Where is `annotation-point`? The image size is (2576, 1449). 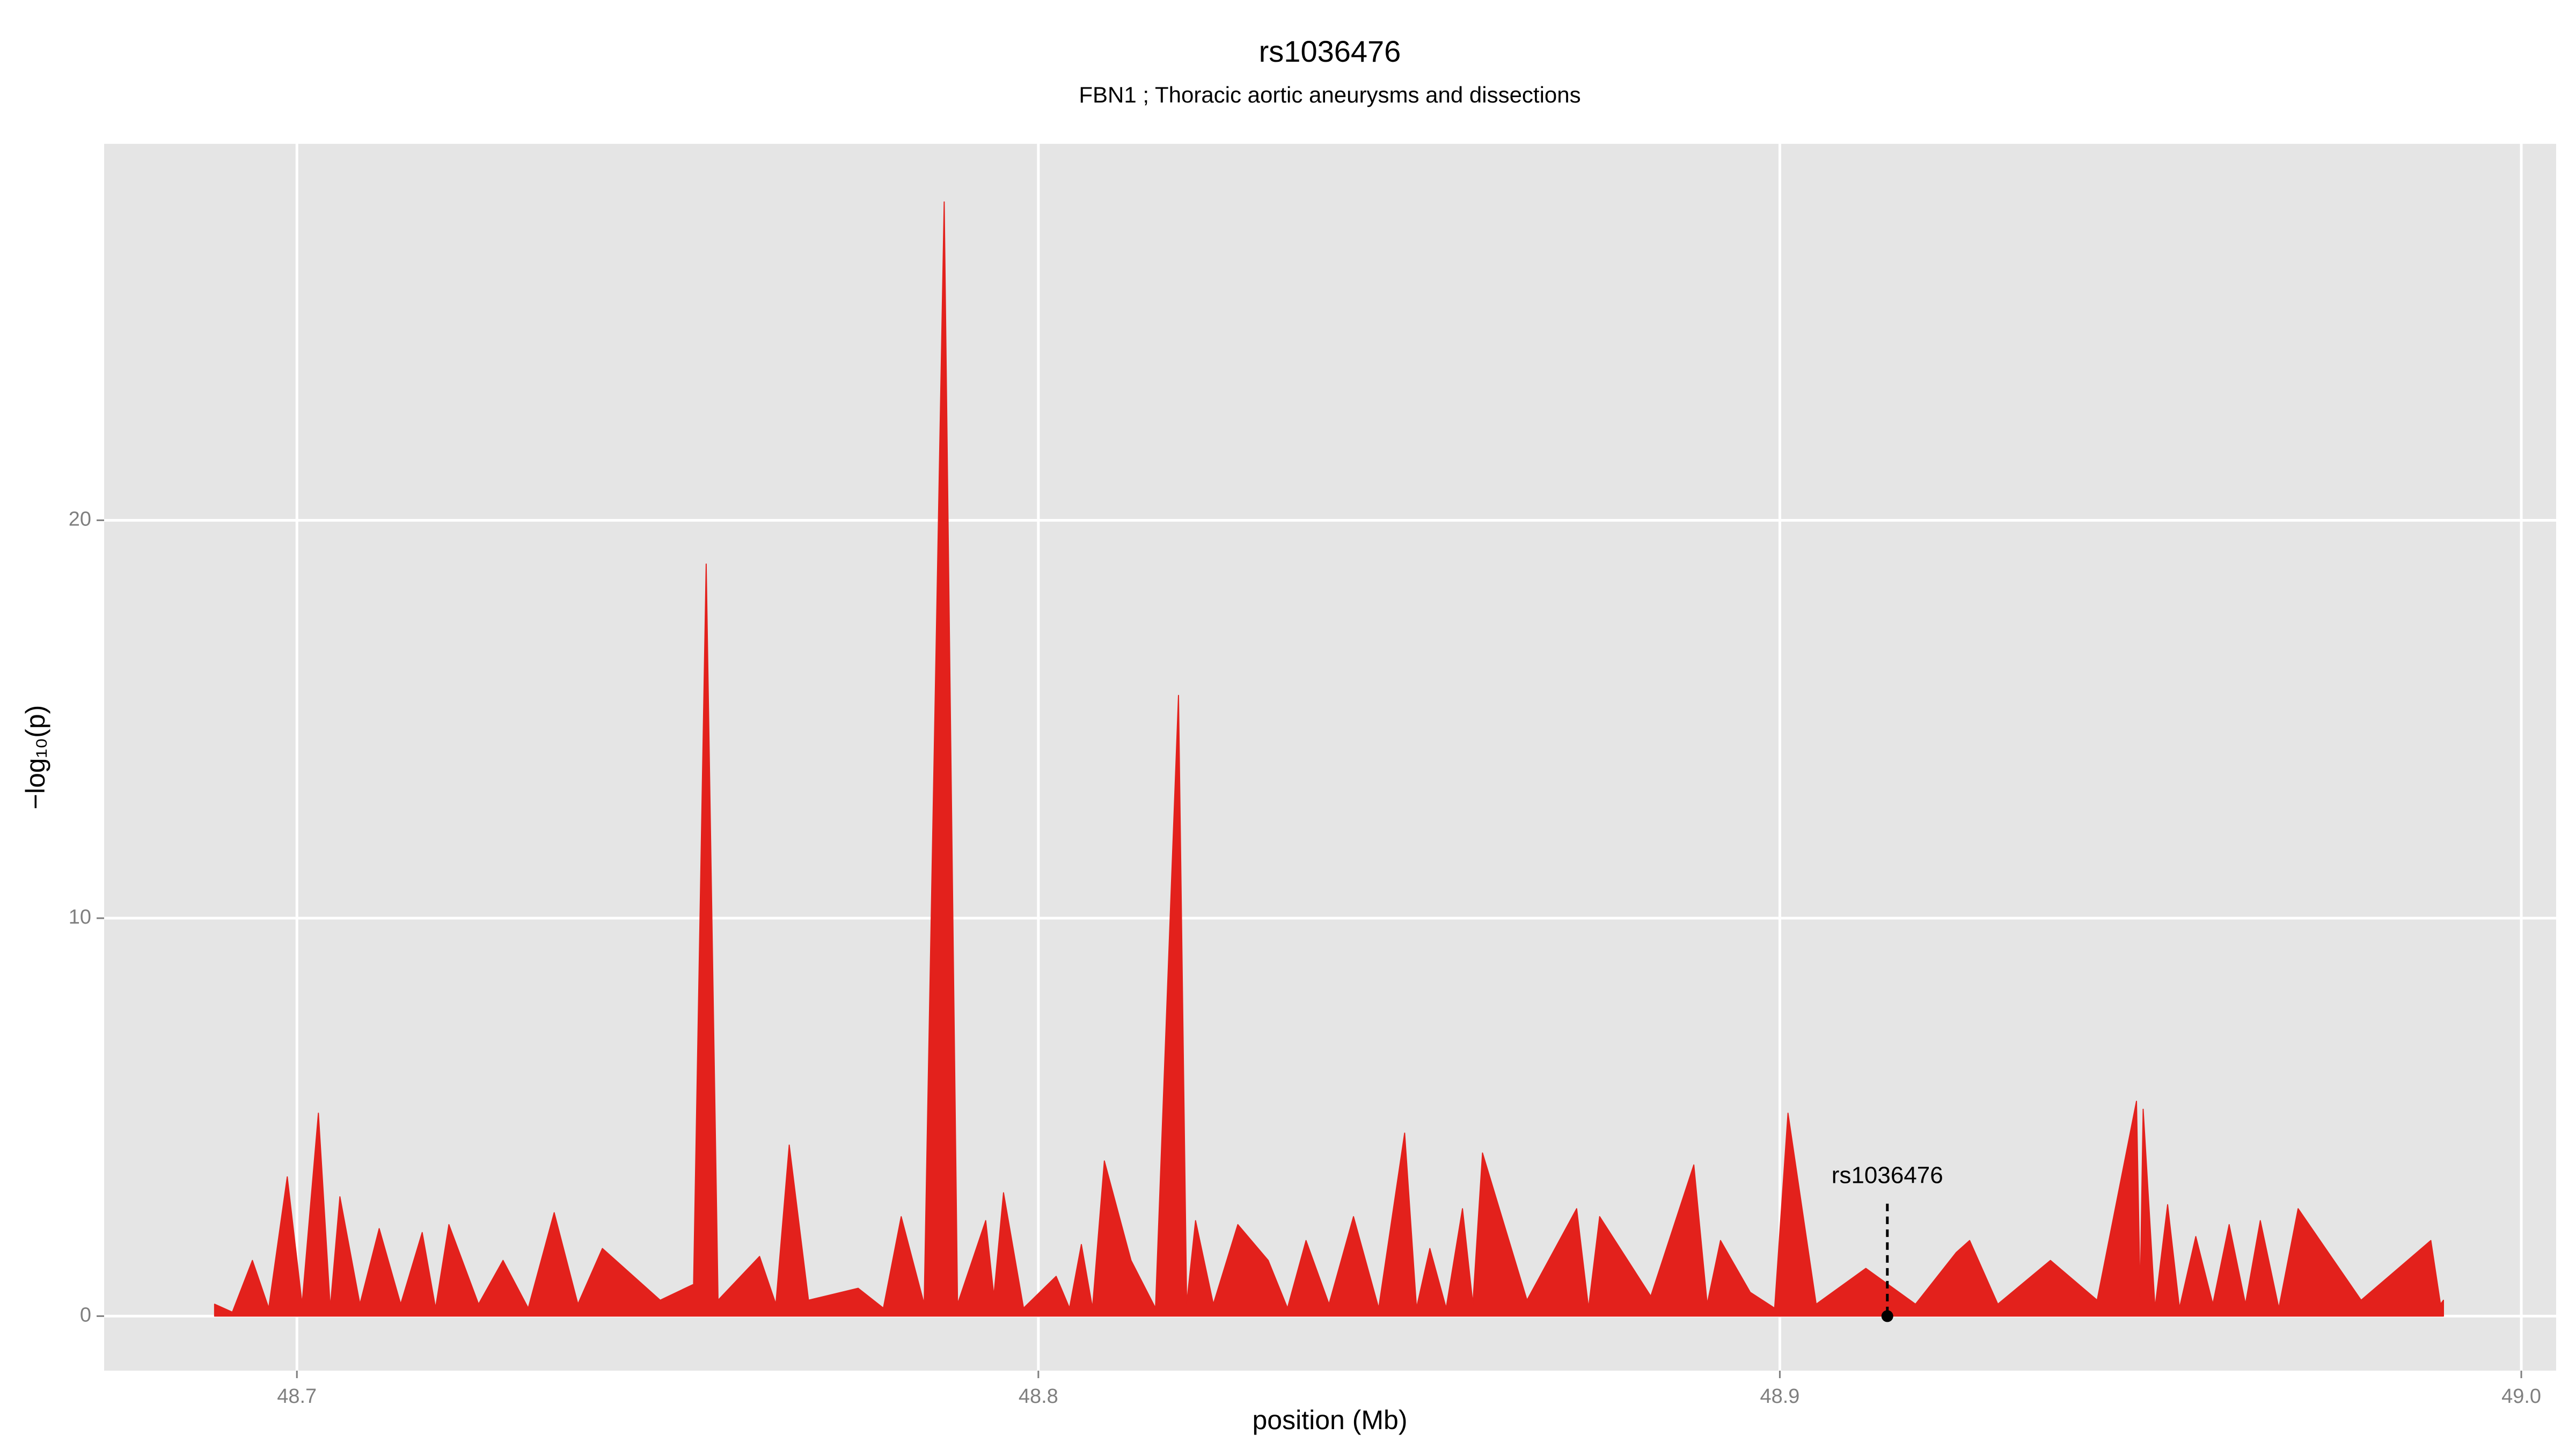
annotation-point is located at coordinates (1887, 1316).